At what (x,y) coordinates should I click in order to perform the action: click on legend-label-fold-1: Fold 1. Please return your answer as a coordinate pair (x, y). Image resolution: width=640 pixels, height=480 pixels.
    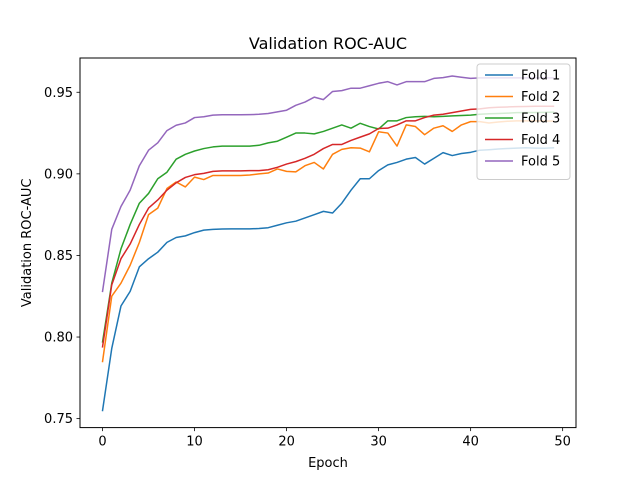
    Looking at the image, I should click on (540, 76).